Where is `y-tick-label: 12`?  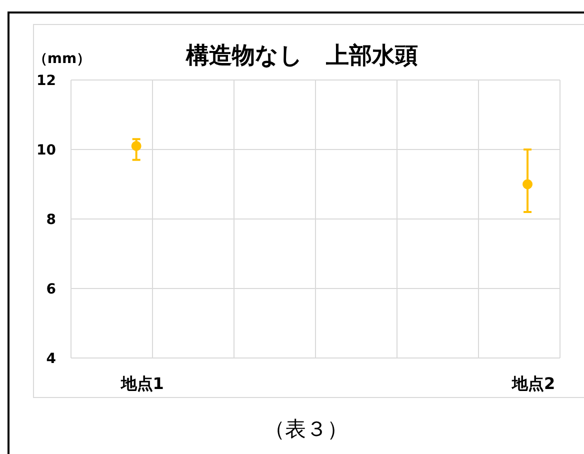 y-tick-label: 12 is located at coordinates (46, 81).